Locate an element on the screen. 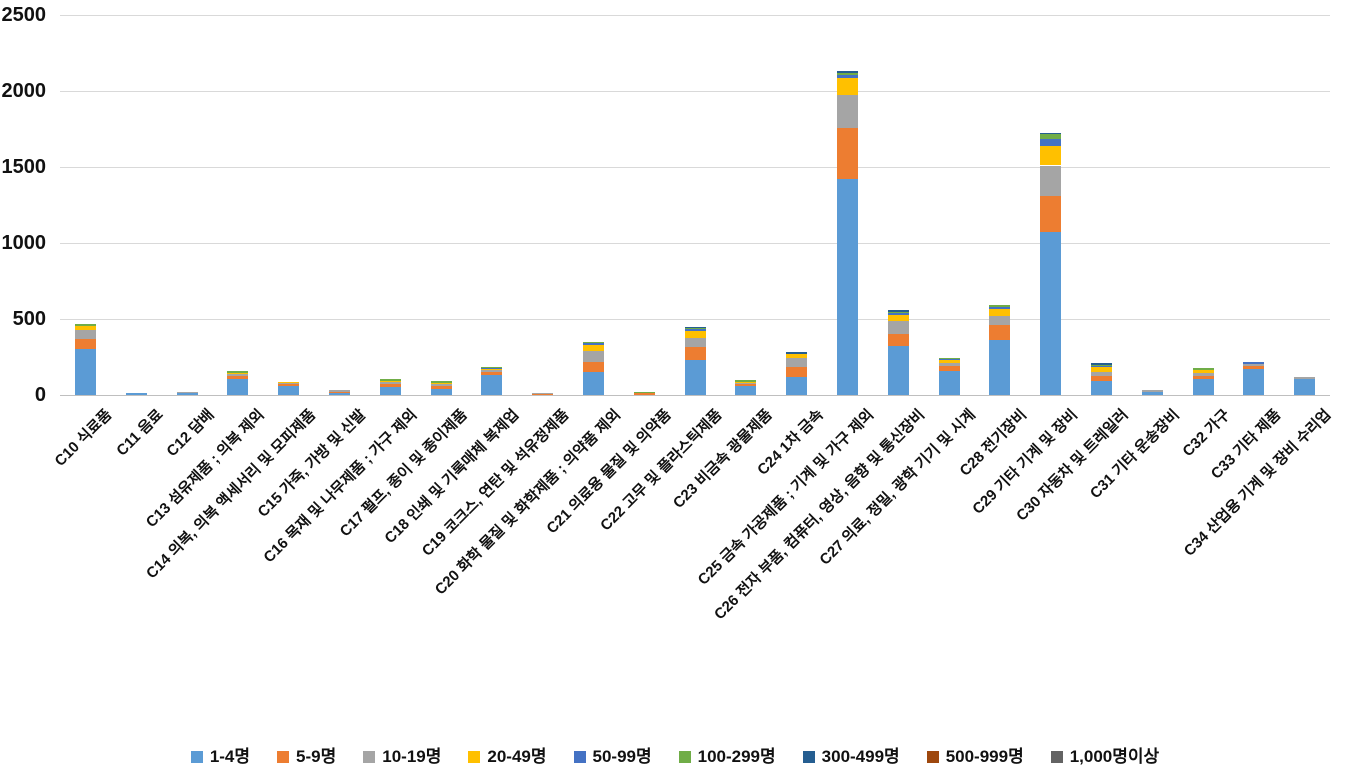 The height and width of the screenshot is (783, 1350). legend-item: 5-9명 is located at coordinates (306, 757).